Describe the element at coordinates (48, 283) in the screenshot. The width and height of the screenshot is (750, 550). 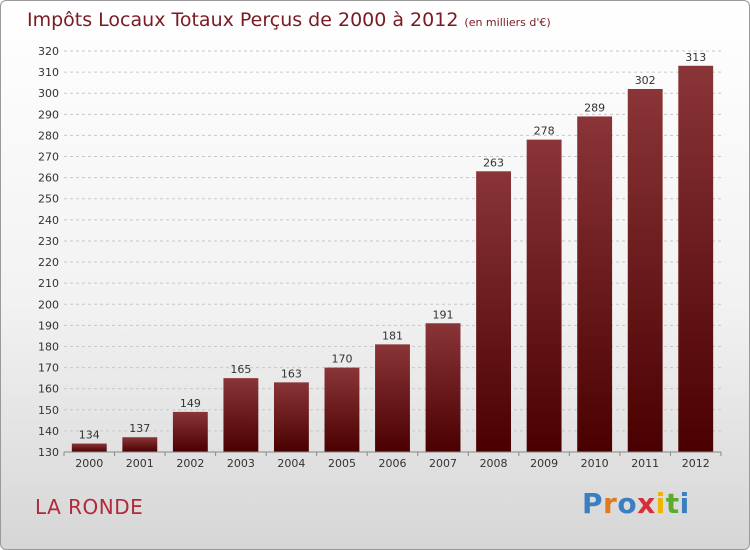
I see `y-tick-label: 210` at that location.